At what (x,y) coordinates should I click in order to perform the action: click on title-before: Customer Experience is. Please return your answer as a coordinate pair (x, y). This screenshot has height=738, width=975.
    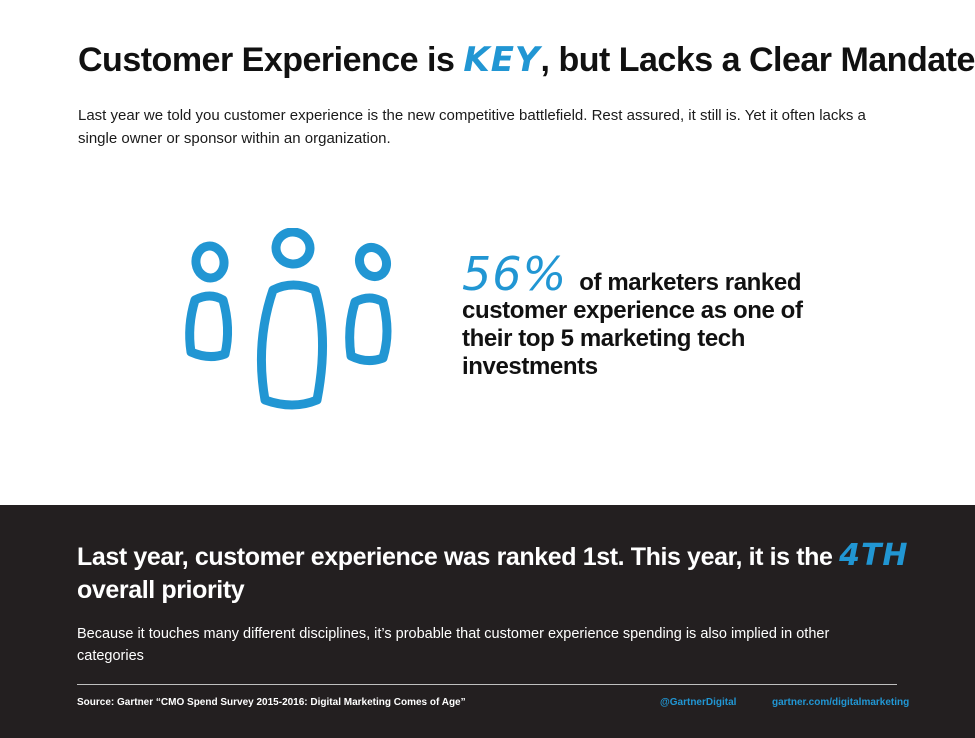
    Looking at the image, I should click on (266, 60).